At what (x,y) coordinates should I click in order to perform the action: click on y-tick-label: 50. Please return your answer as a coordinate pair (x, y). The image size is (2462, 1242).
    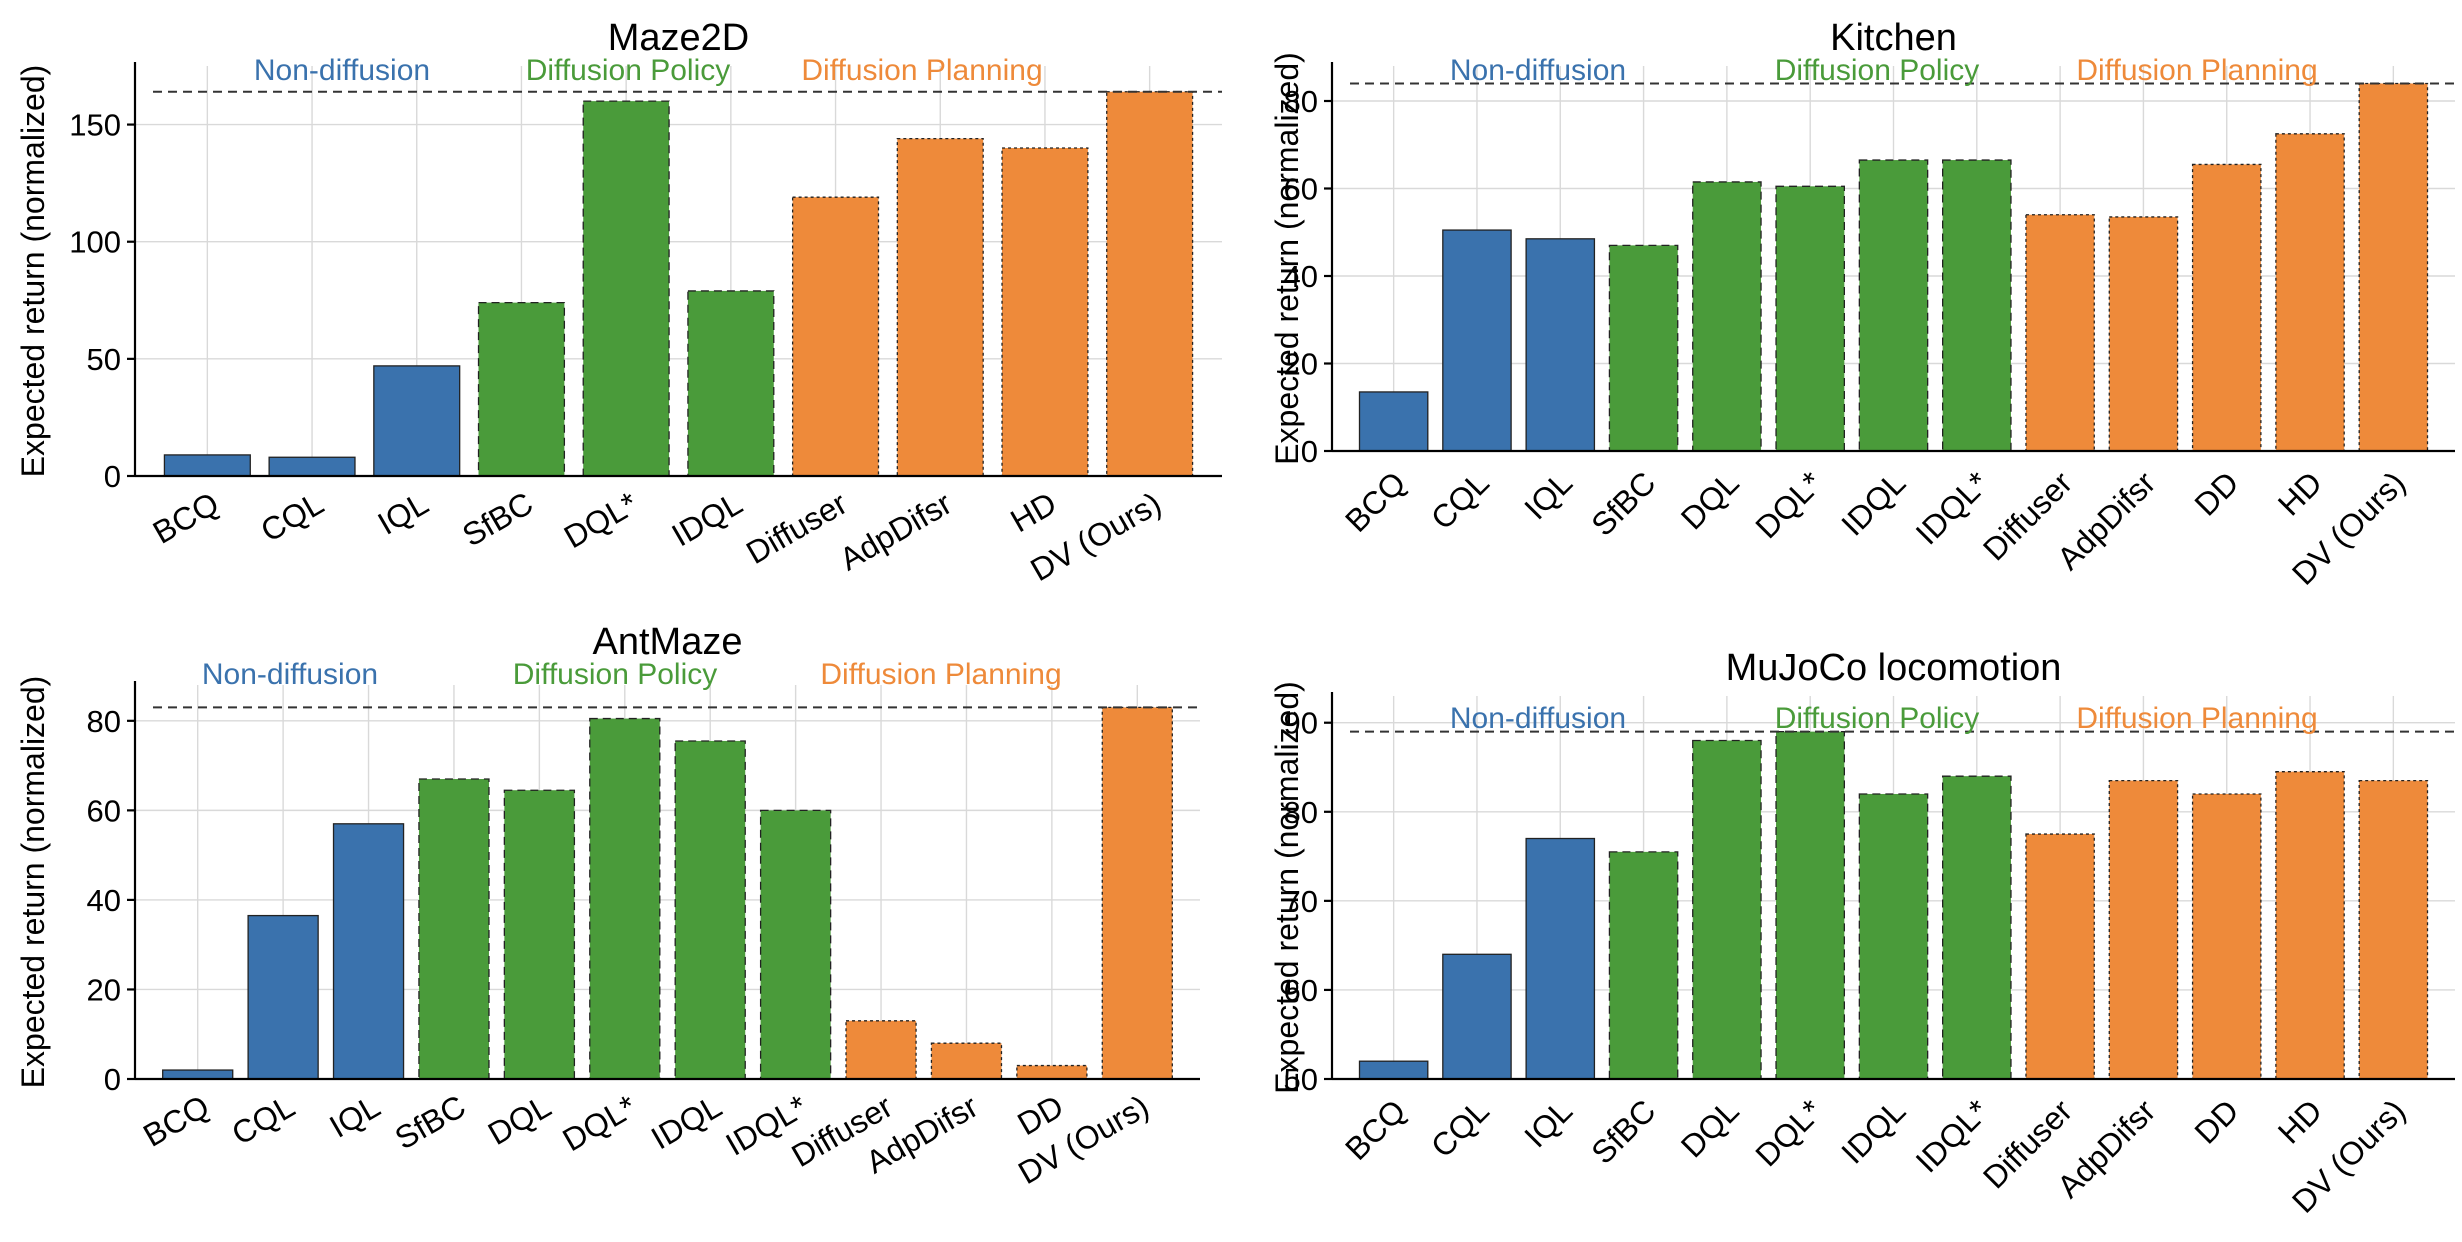
    Looking at the image, I should click on (104, 359).